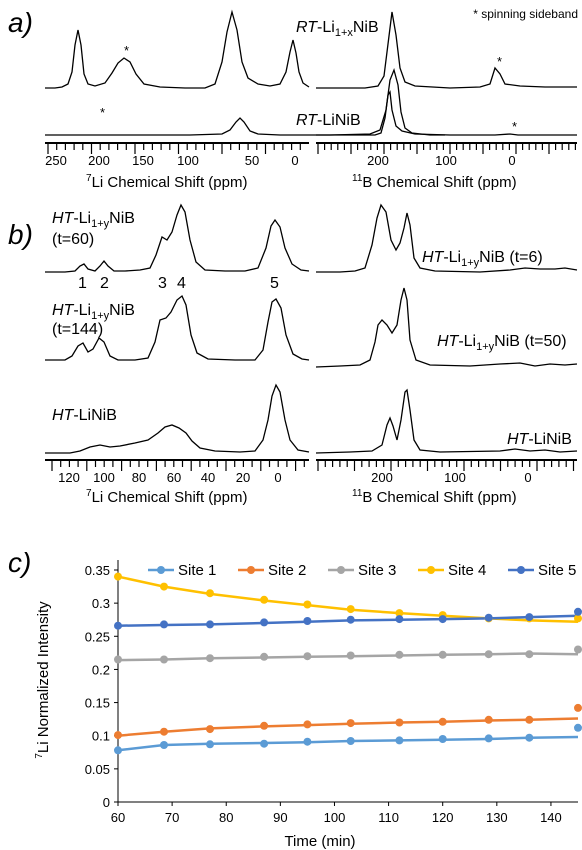 The width and height of the screenshot is (582, 850). Describe the element at coordinates (557, 570) in the screenshot. I see `legend-label-site-5: Site 5` at that location.